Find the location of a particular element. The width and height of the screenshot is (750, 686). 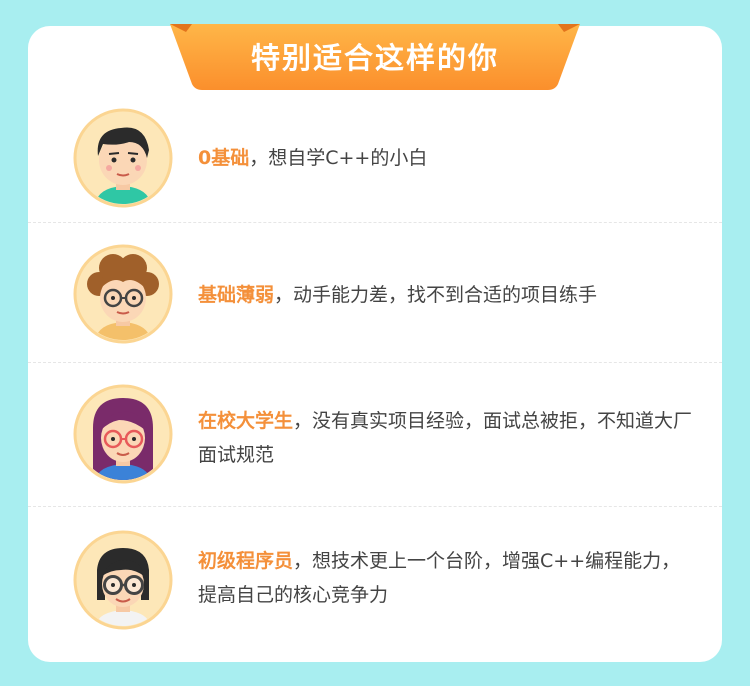

programmer-glasses-avatar-icon is located at coordinates (123, 580).